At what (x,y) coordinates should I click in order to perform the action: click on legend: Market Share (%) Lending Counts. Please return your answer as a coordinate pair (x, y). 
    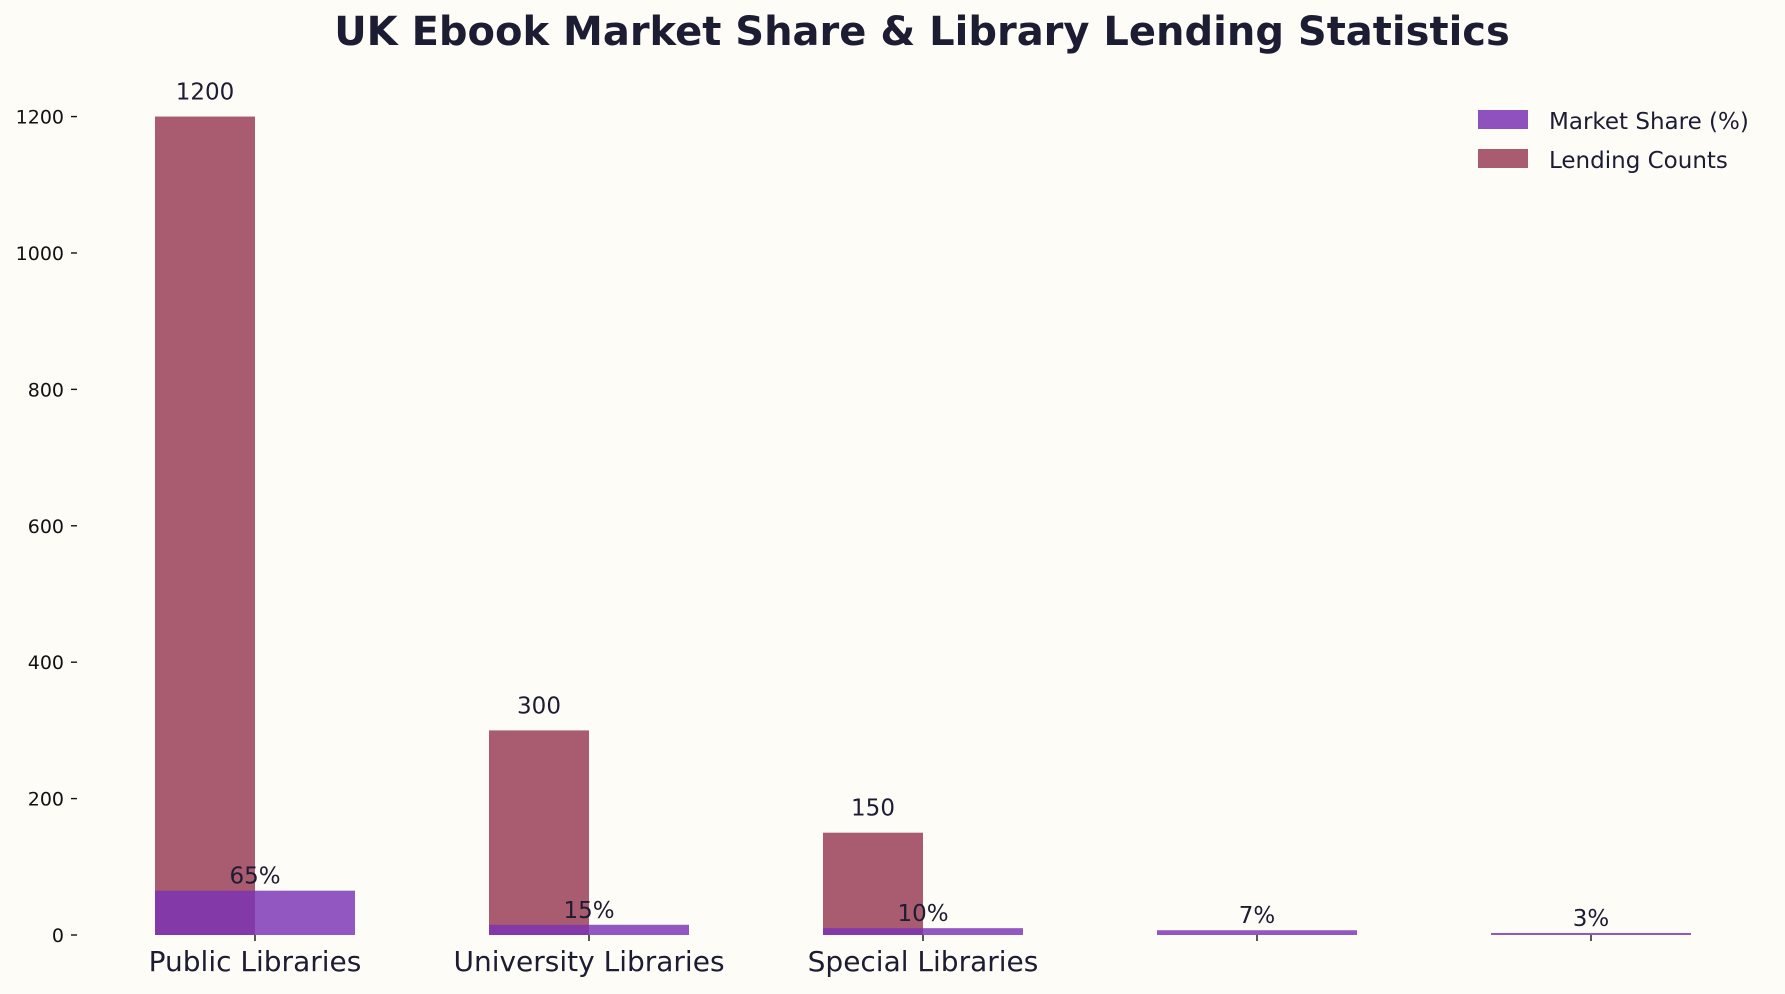
    Looking at the image, I should click on (1613, 141).